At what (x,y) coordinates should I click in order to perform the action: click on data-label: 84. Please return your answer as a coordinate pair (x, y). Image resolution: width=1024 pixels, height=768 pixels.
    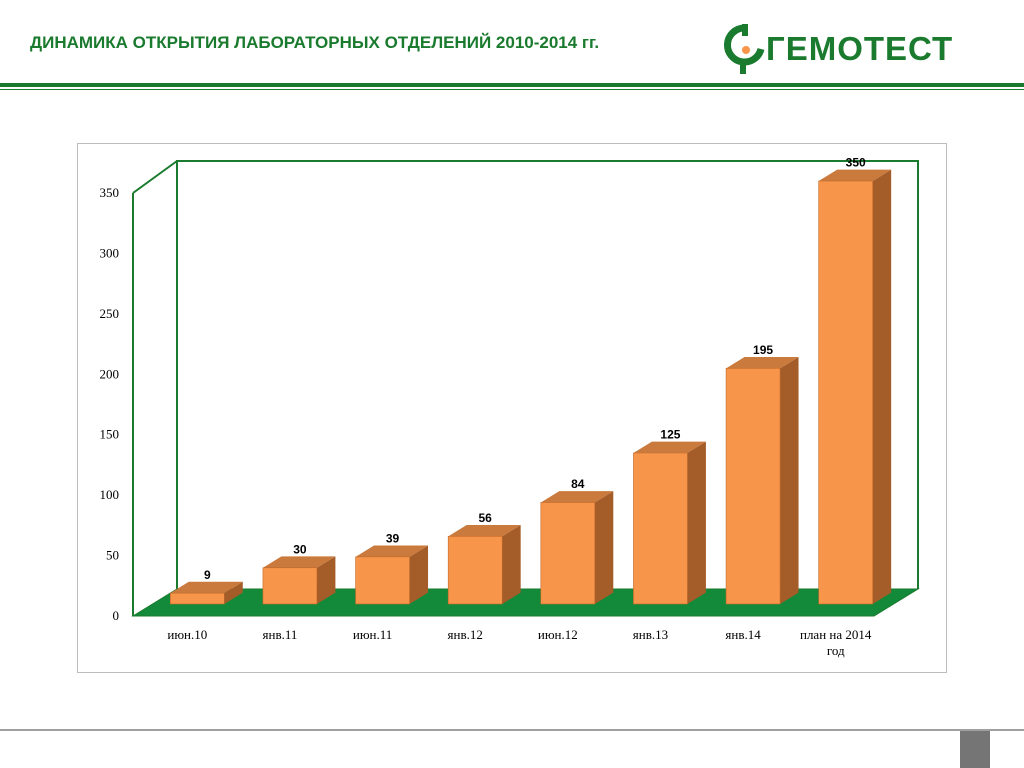
    Looking at the image, I should click on (578, 484).